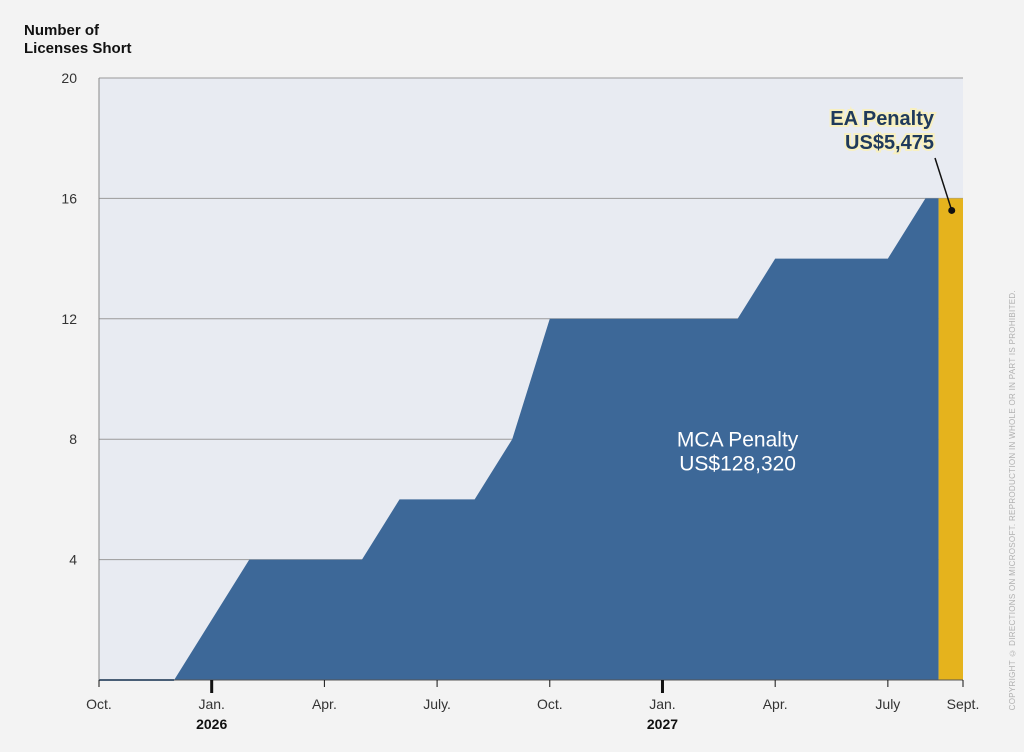  I want to click on y-axis-label-line-2: Licenses Short, so click(78, 48).